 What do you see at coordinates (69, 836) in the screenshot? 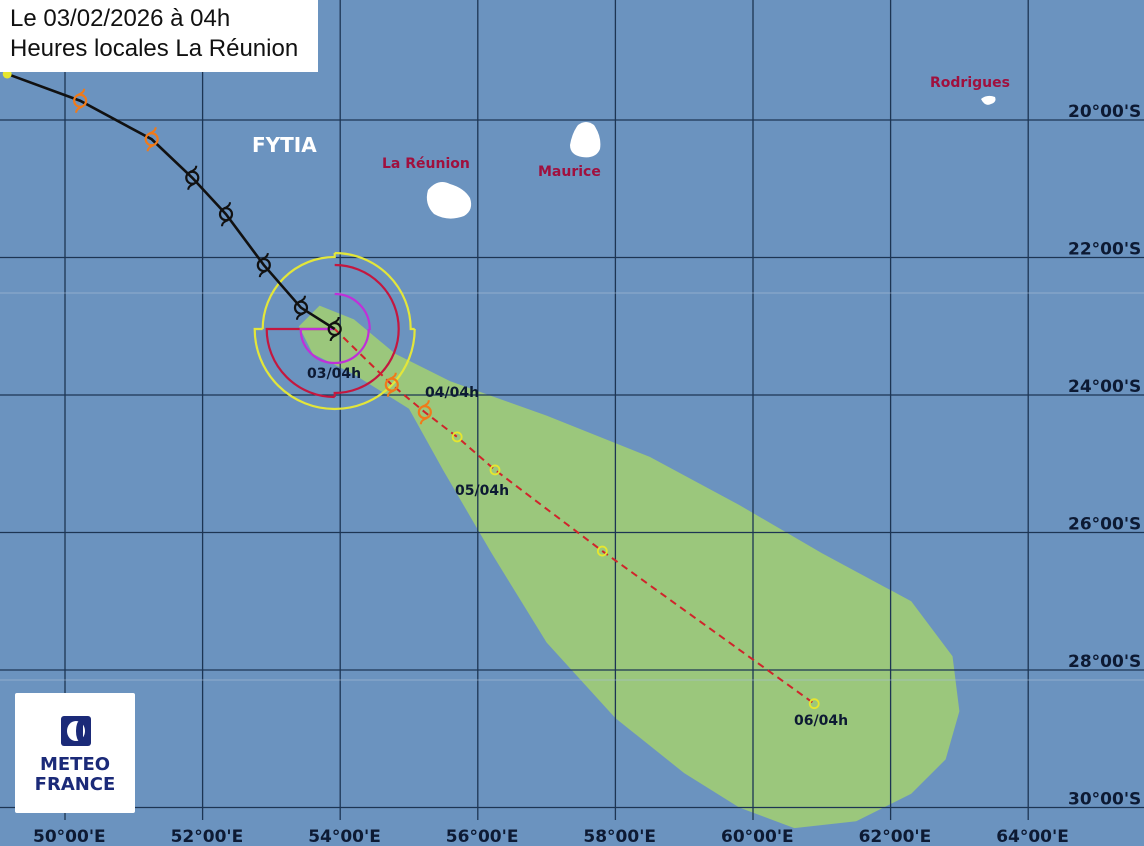
I see `longitude-label: 50°00'E` at bounding box center [69, 836].